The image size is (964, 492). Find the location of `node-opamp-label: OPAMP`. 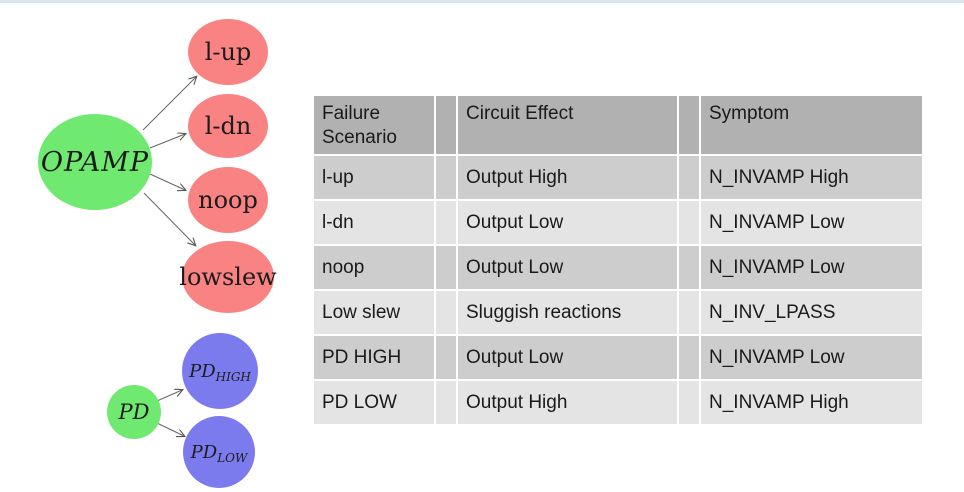

node-opamp-label: OPAMP is located at coordinates (95, 162).